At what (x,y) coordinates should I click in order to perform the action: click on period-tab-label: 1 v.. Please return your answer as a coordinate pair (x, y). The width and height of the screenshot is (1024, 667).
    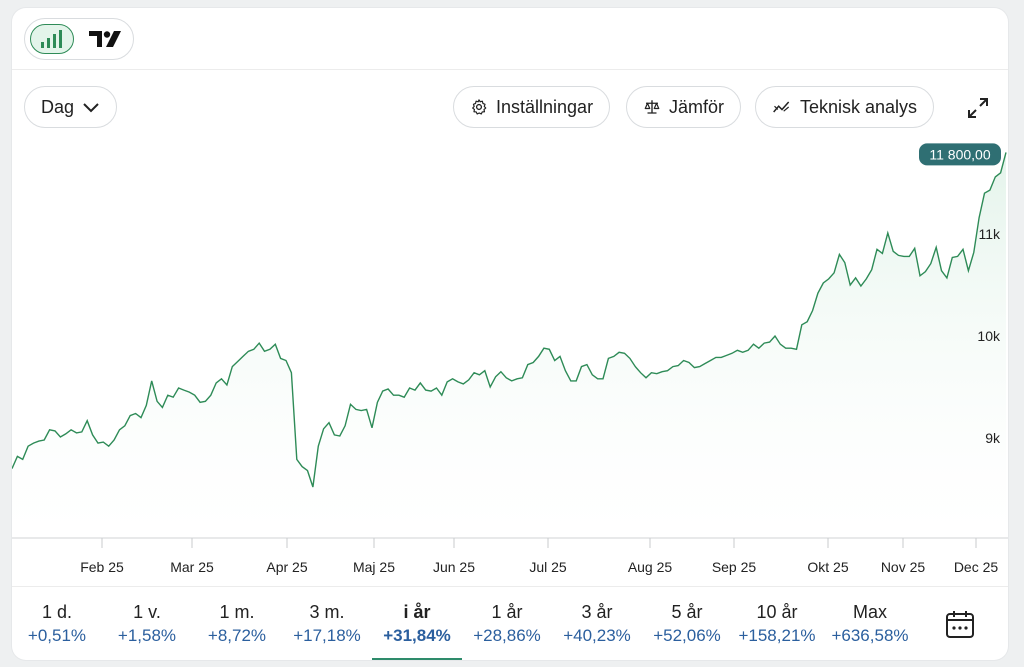
    Looking at the image, I should click on (147, 612).